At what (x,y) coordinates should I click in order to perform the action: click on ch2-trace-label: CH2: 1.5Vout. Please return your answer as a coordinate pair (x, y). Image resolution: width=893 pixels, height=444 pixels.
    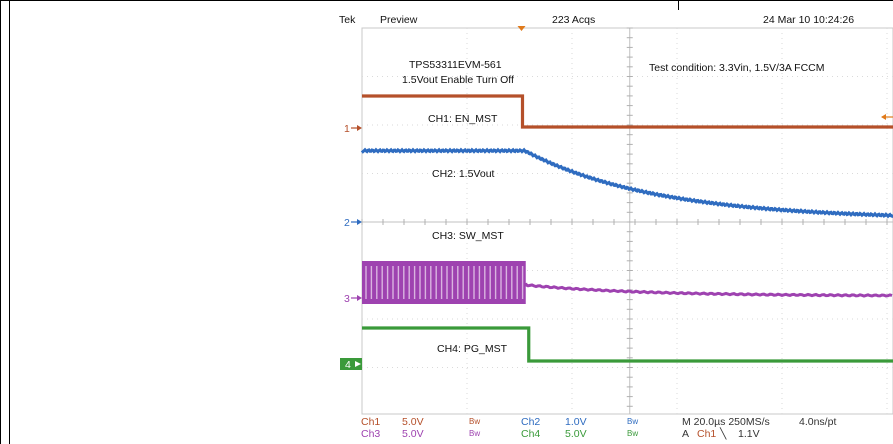
    Looking at the image, I should click on (463, 174).